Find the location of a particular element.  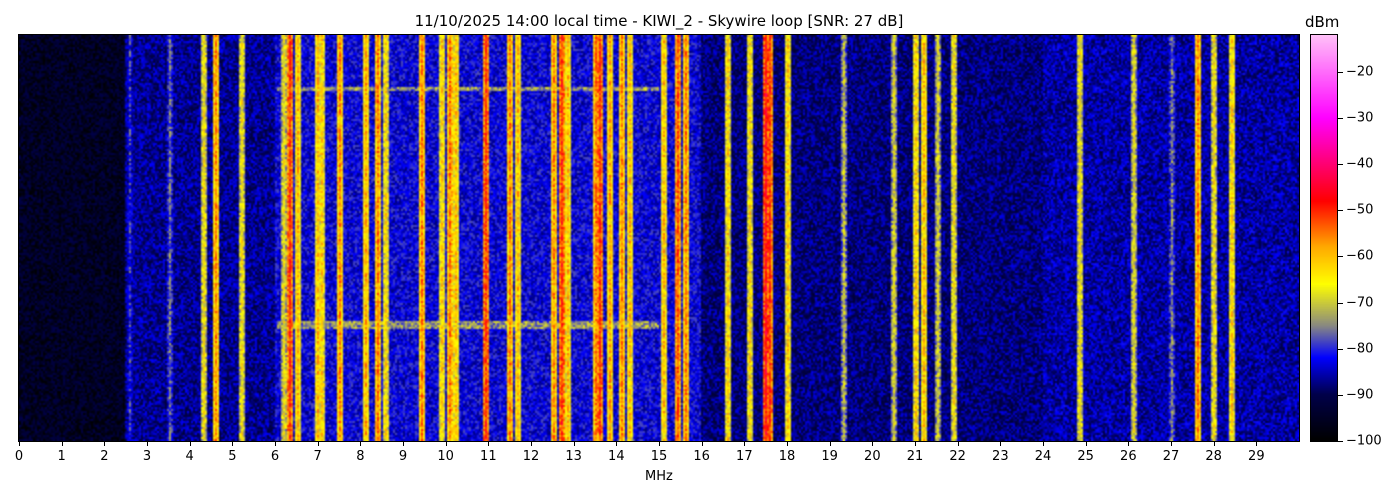

x-tick-label: 29 is located at coordinates (1256, 456).